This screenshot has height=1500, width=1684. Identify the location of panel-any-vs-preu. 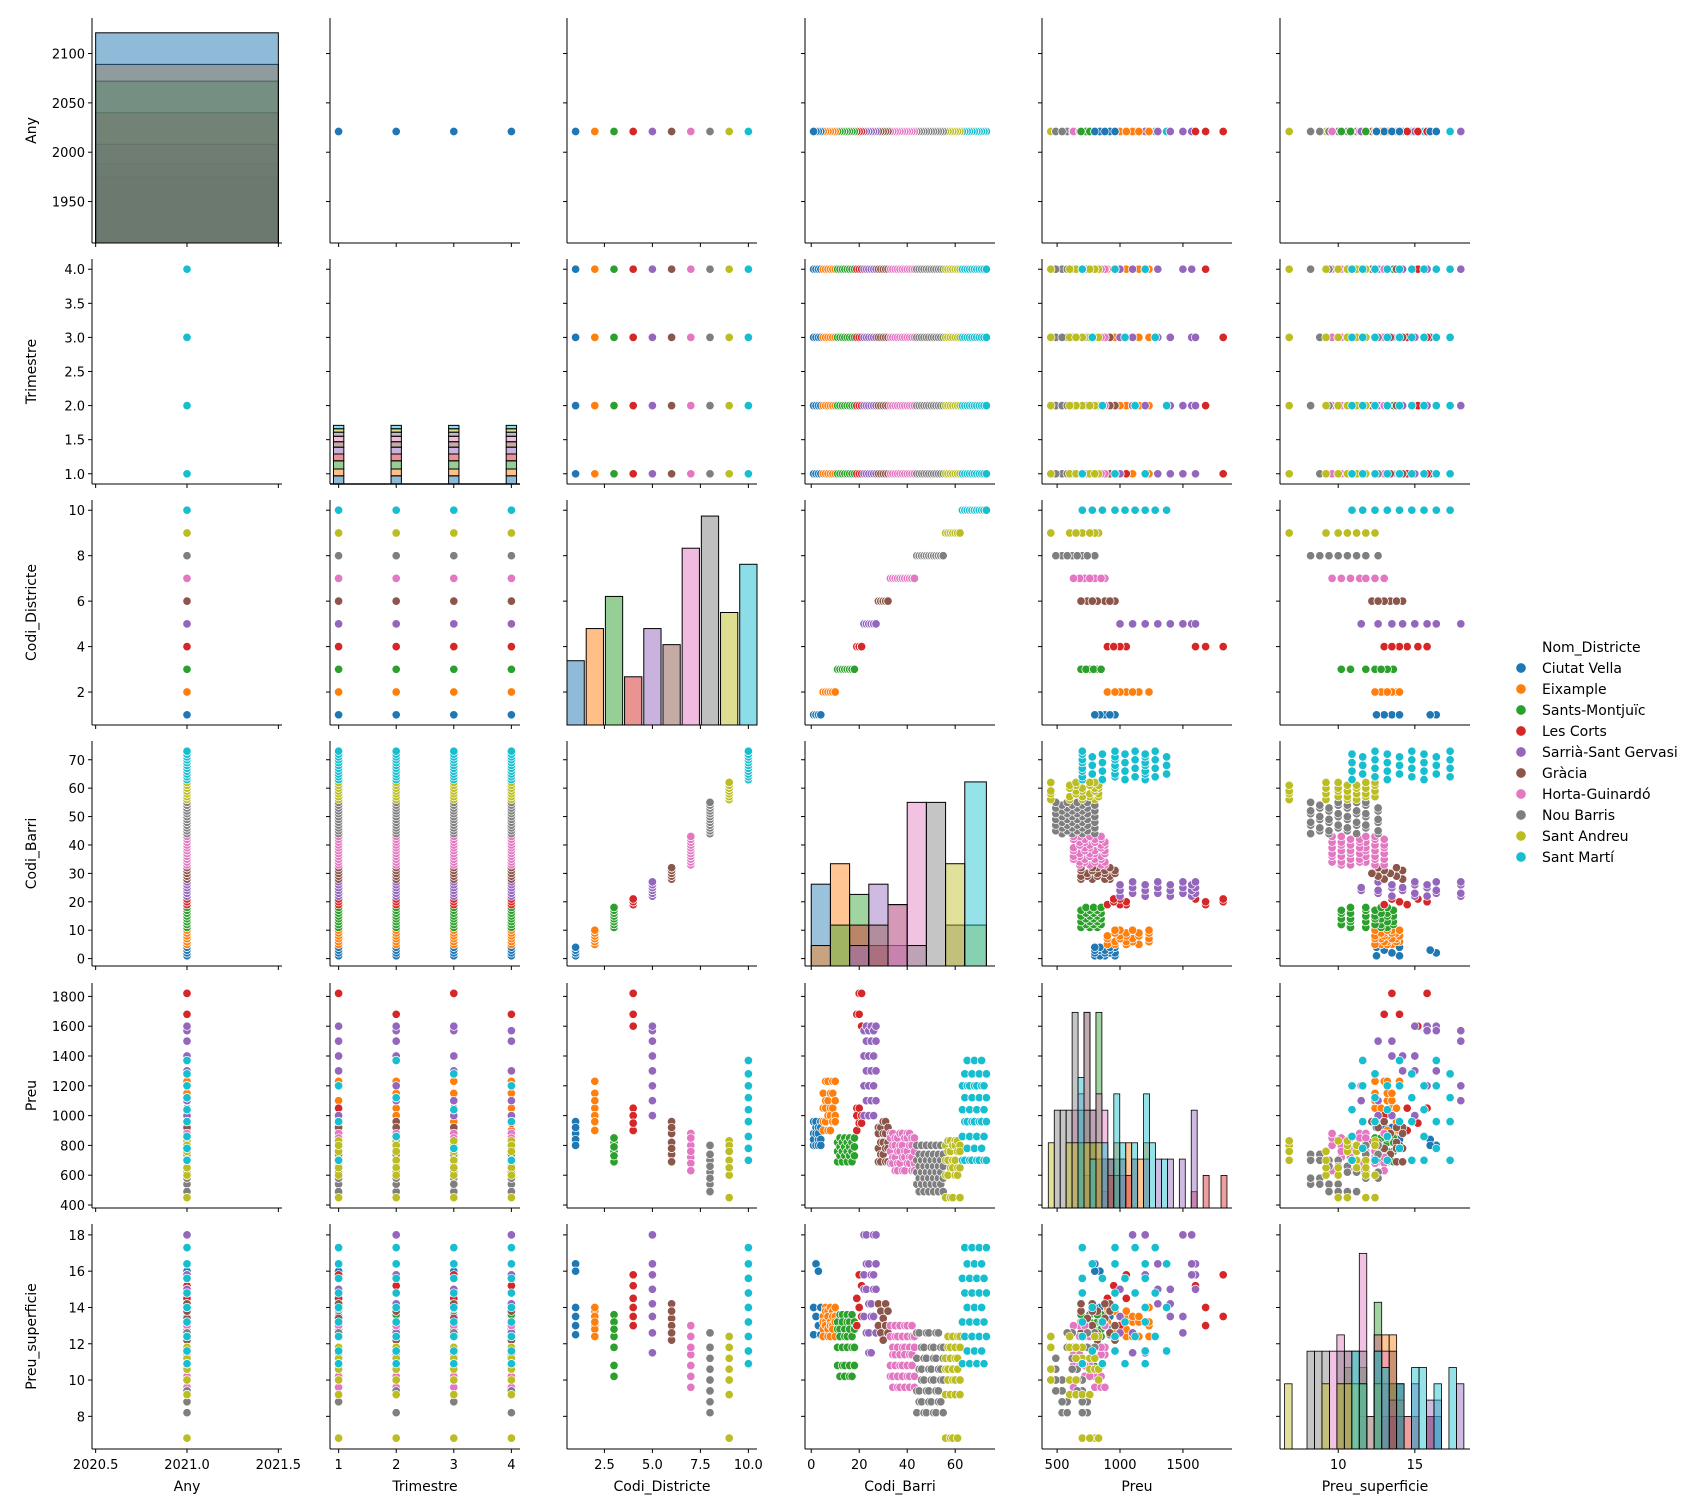
(1135, 132).